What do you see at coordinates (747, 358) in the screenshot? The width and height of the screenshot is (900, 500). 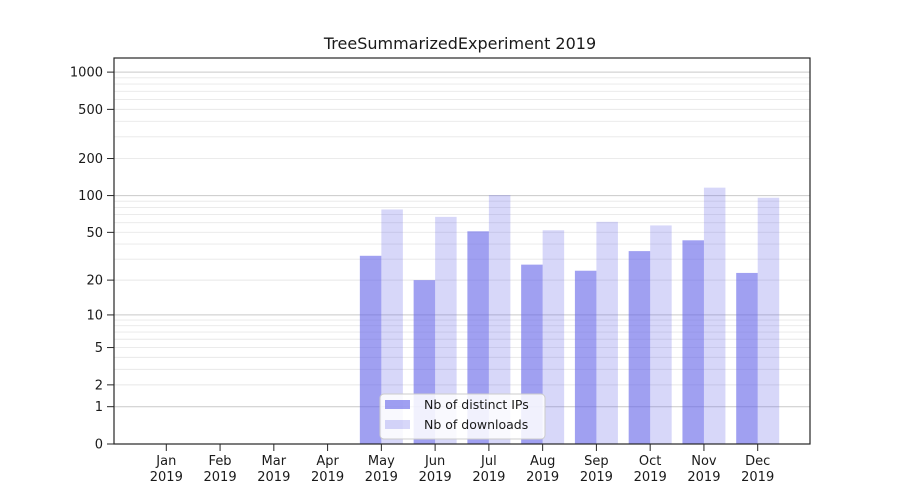 I see `bar-nb-of-distinct-ips-dec-2019` at bounding box center [747, 358].